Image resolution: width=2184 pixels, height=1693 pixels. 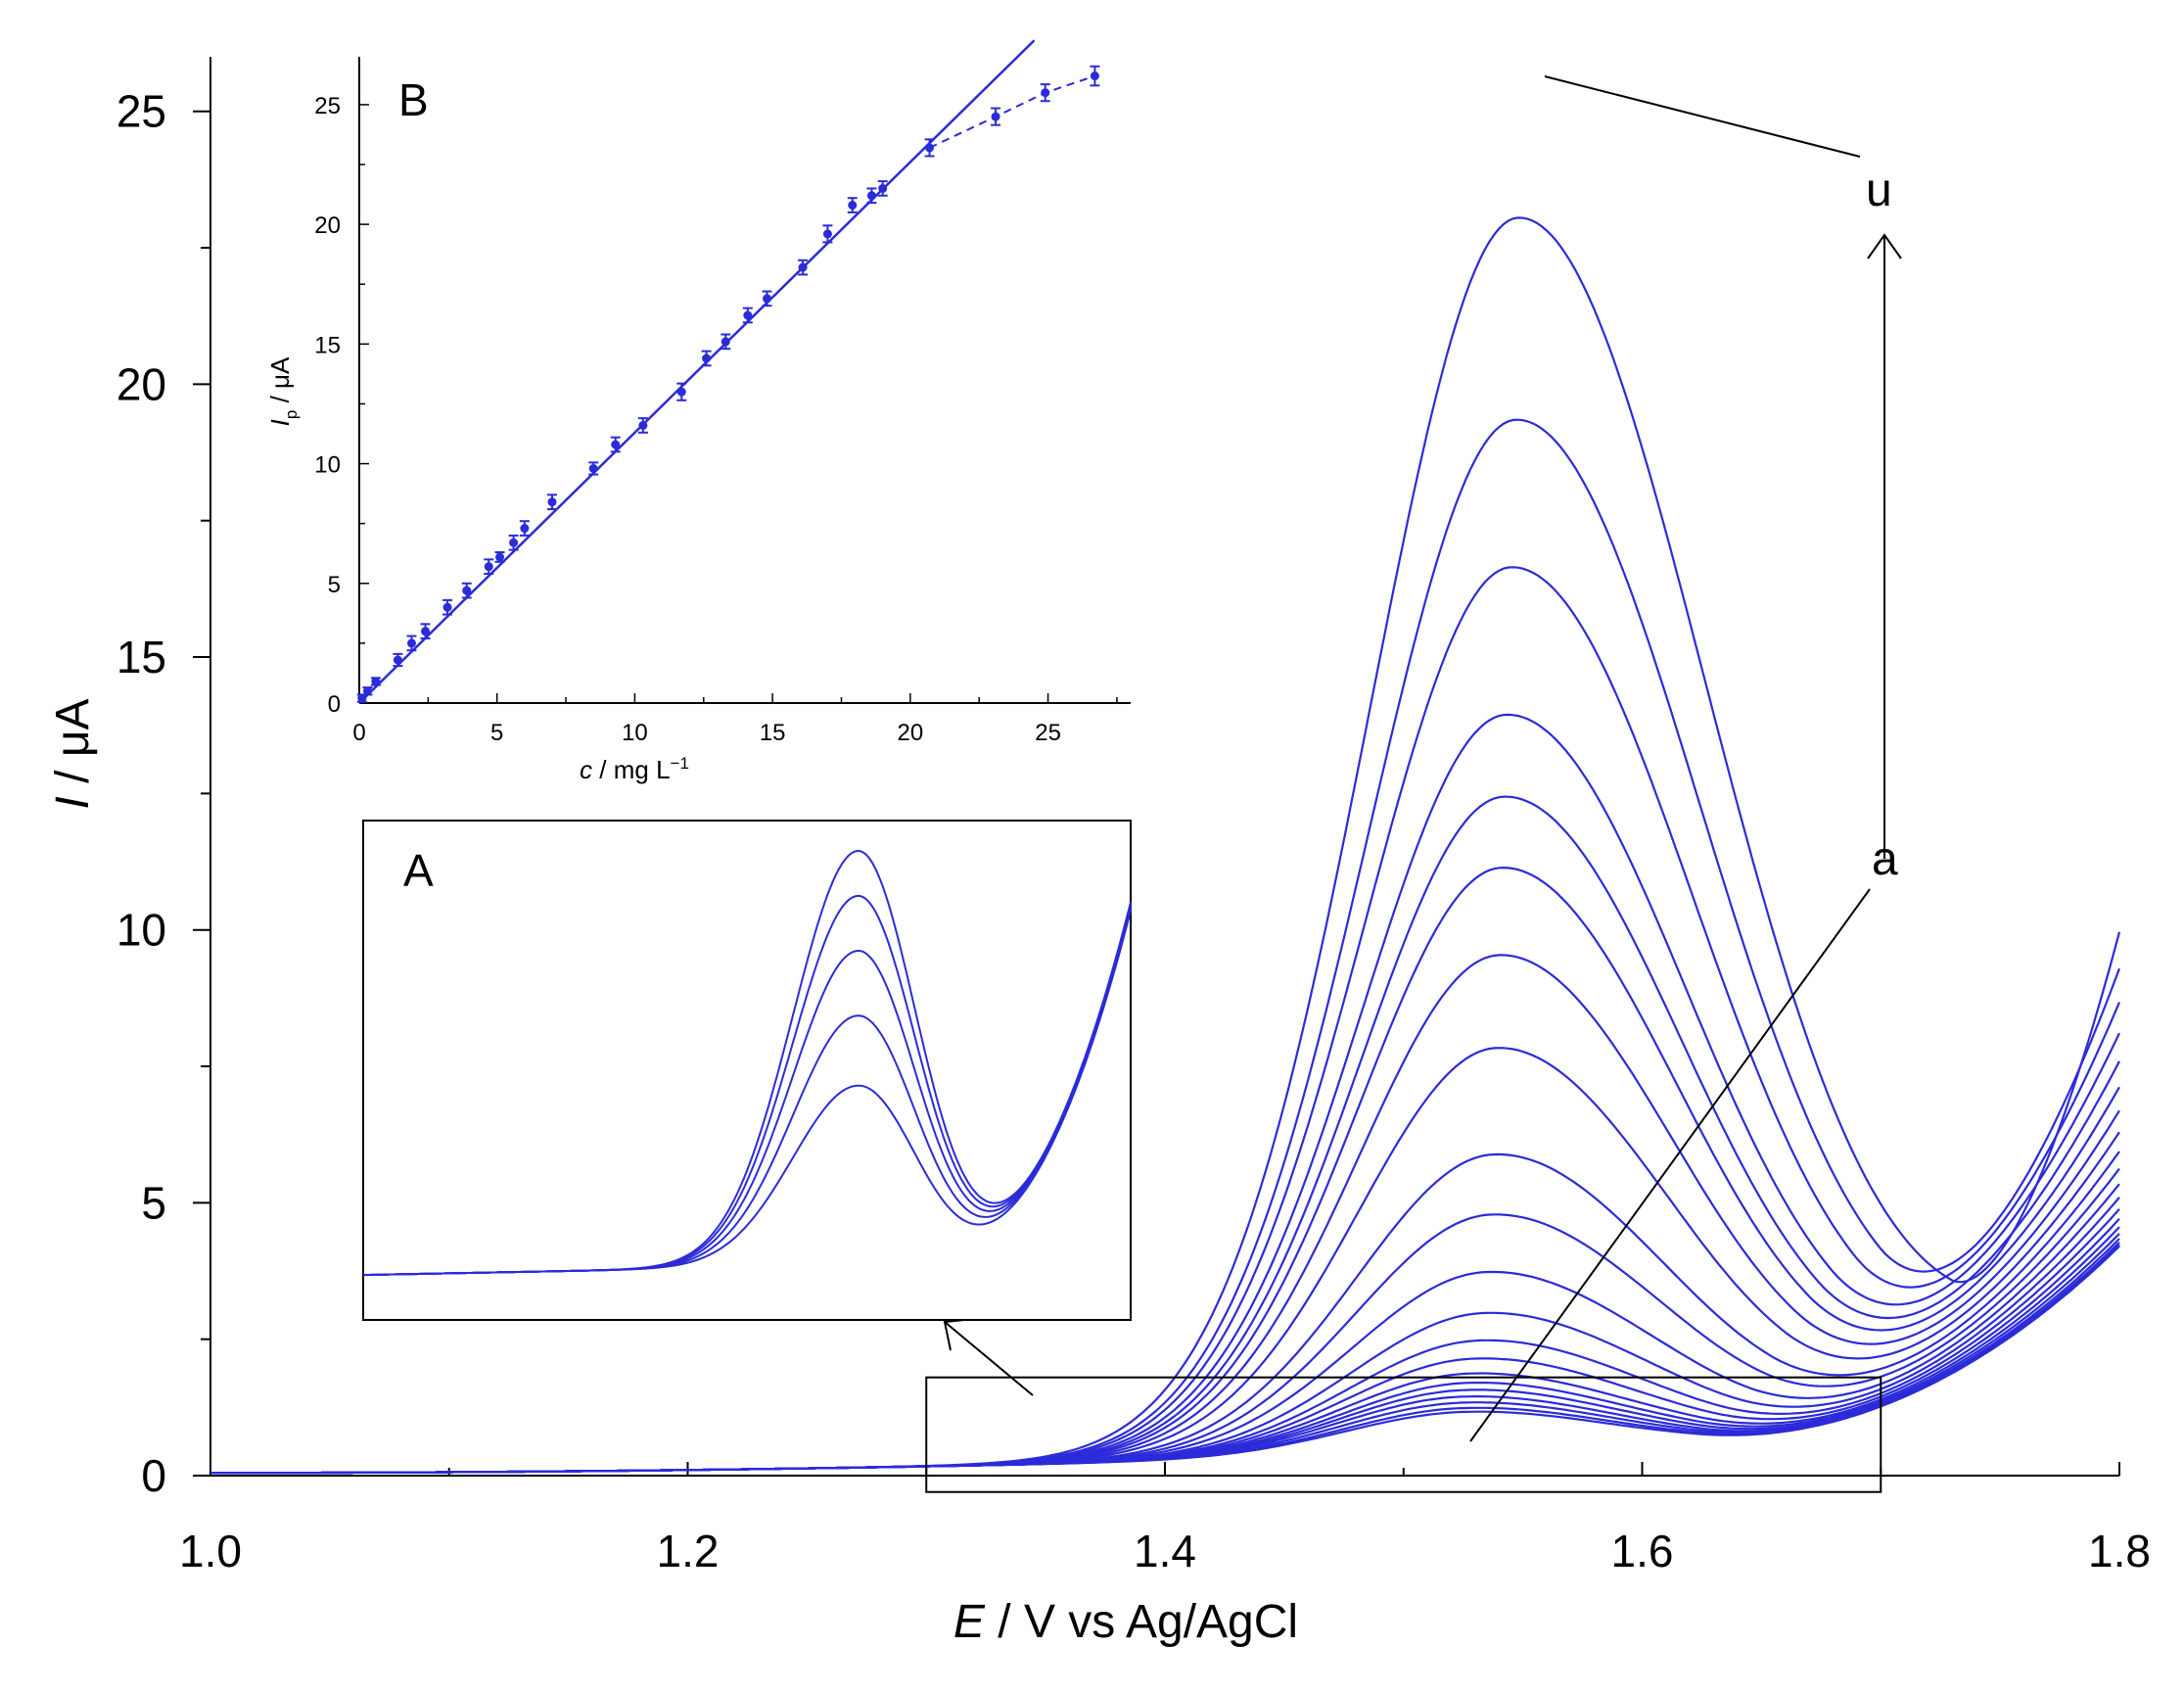 What do you see at coordinates (358, 733) in the screenshot?
I see `inset-b-x-tick-label: 0` at bounding box center [358, 733].